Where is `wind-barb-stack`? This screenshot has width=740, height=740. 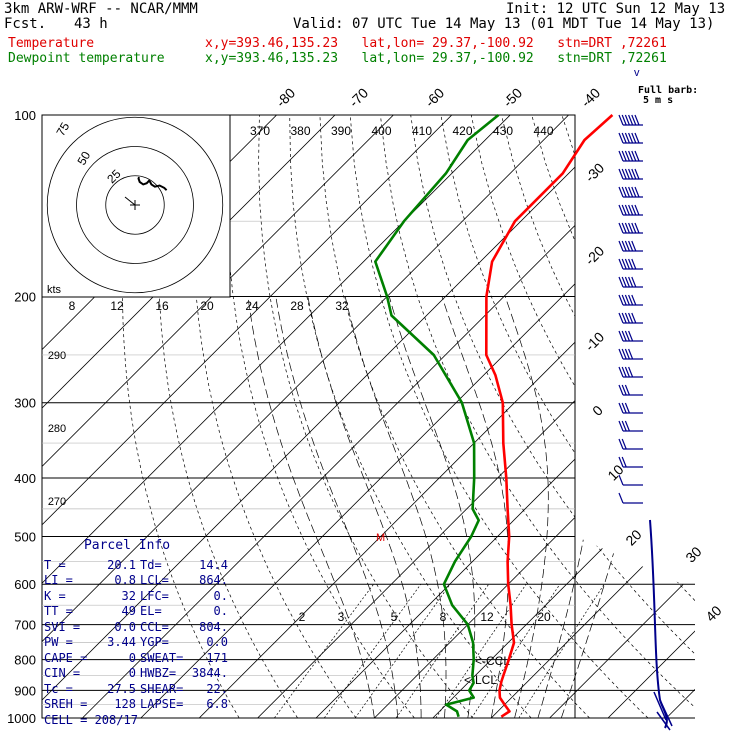
wind-barb-stack is located at coordinates (658, 624).